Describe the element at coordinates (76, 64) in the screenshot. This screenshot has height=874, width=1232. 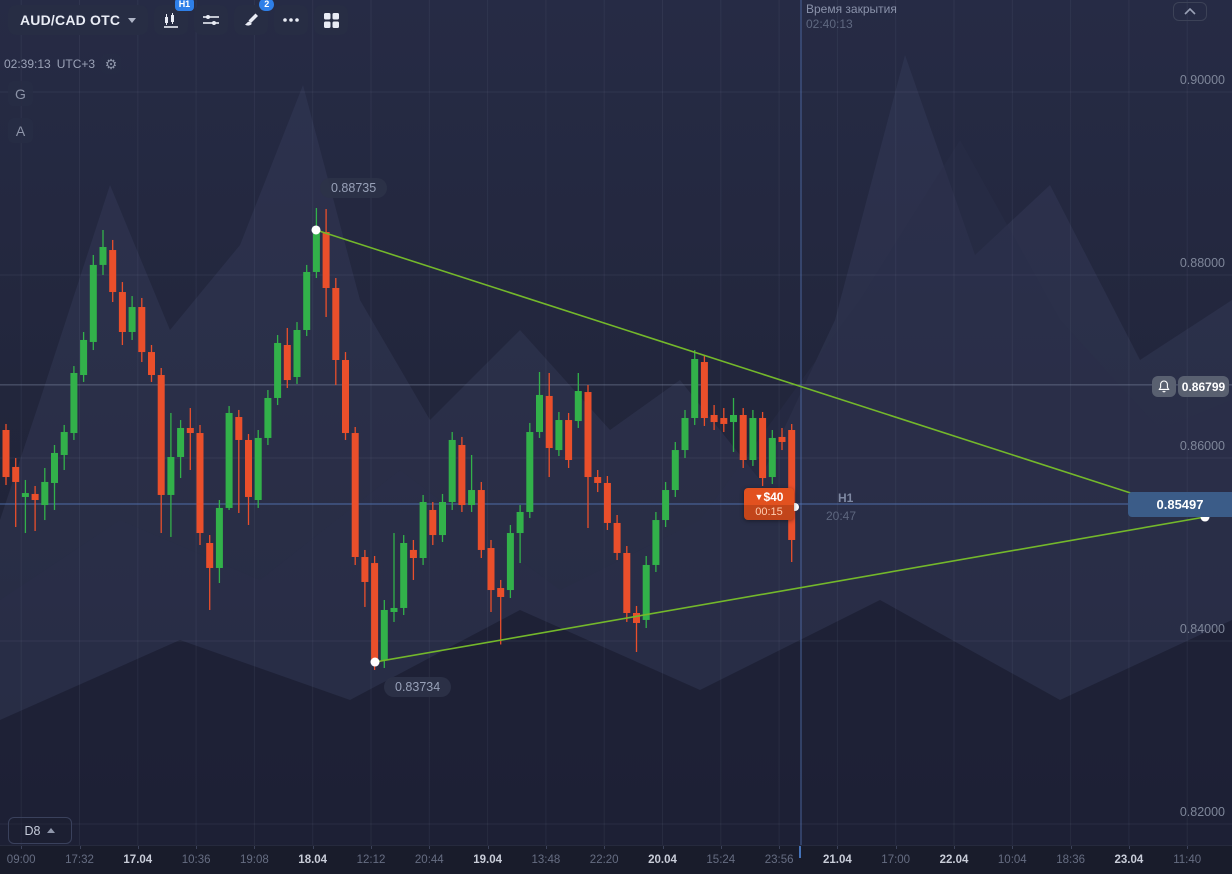
I see `timezone-label: UTC+3` at that location.